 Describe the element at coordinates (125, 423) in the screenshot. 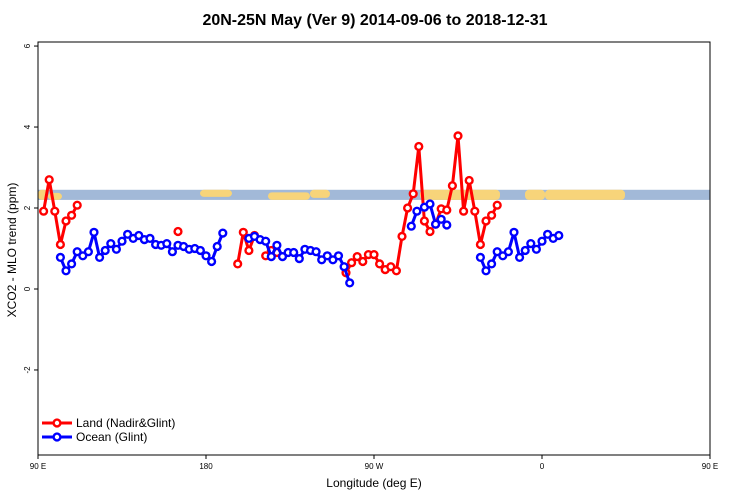

I see `legend-land-label: Land (Nadir&Glint)` at that location.